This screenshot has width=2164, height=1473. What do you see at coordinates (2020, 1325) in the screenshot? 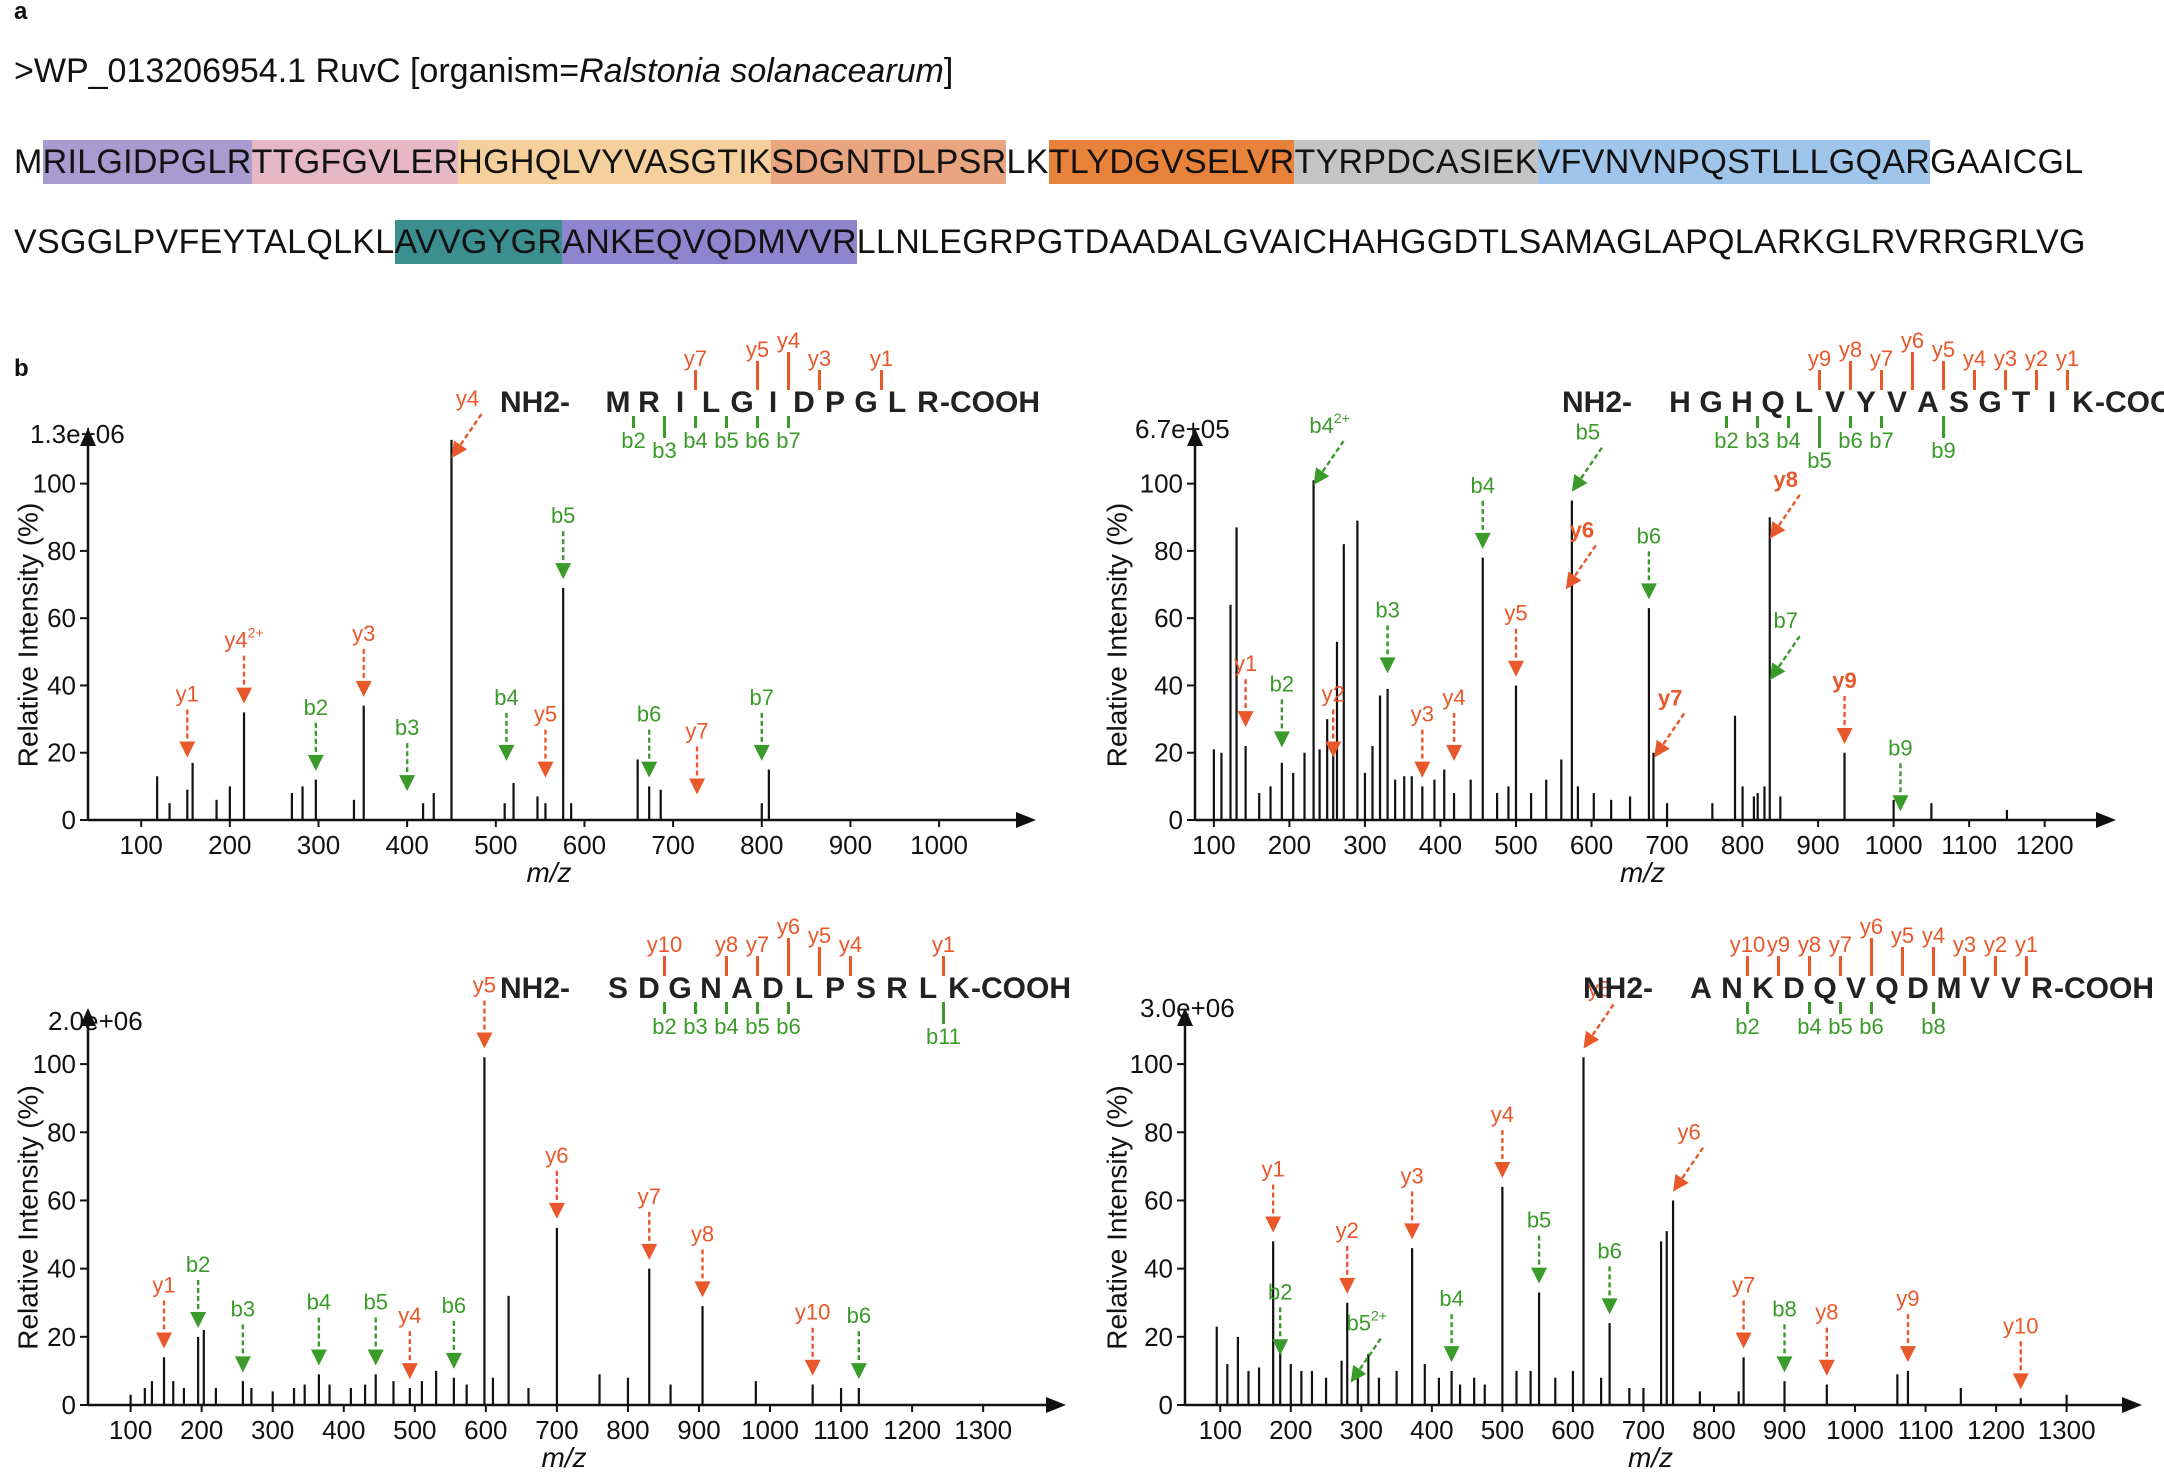
I see `ion-label: y10` at bounding box center [2020, 1325].